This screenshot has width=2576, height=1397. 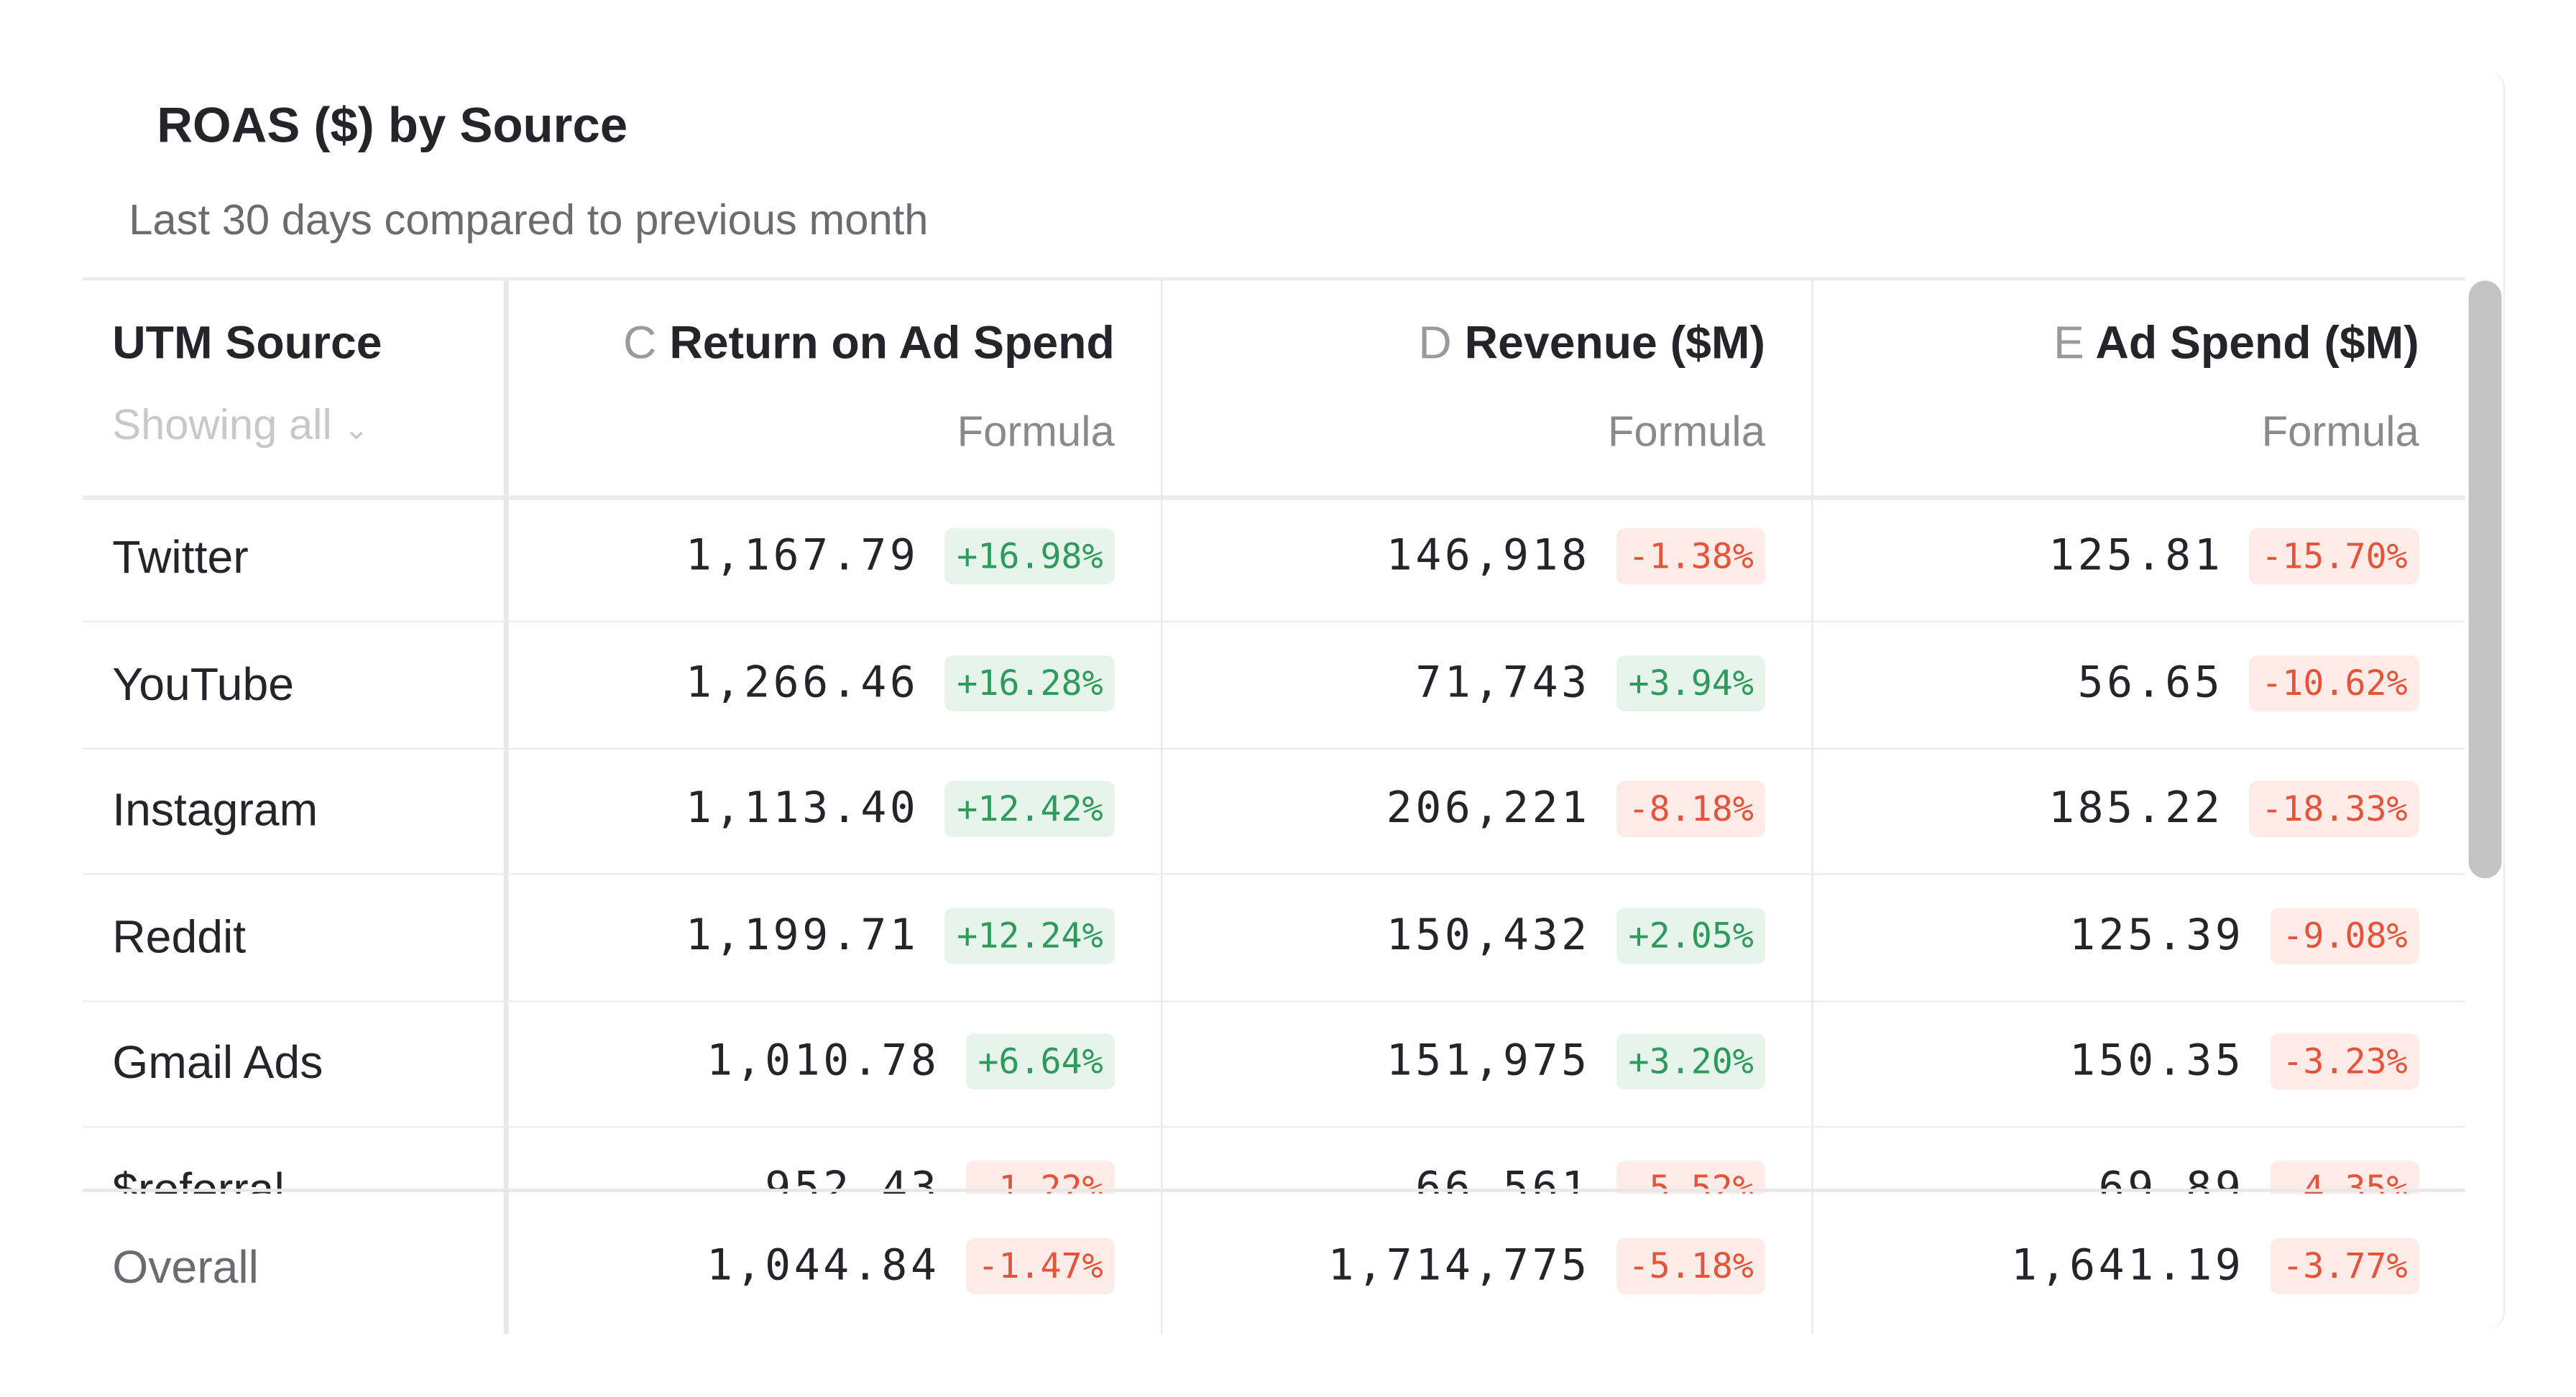 I want to click on value: 1,010.78, so click(x=823, y=1062).